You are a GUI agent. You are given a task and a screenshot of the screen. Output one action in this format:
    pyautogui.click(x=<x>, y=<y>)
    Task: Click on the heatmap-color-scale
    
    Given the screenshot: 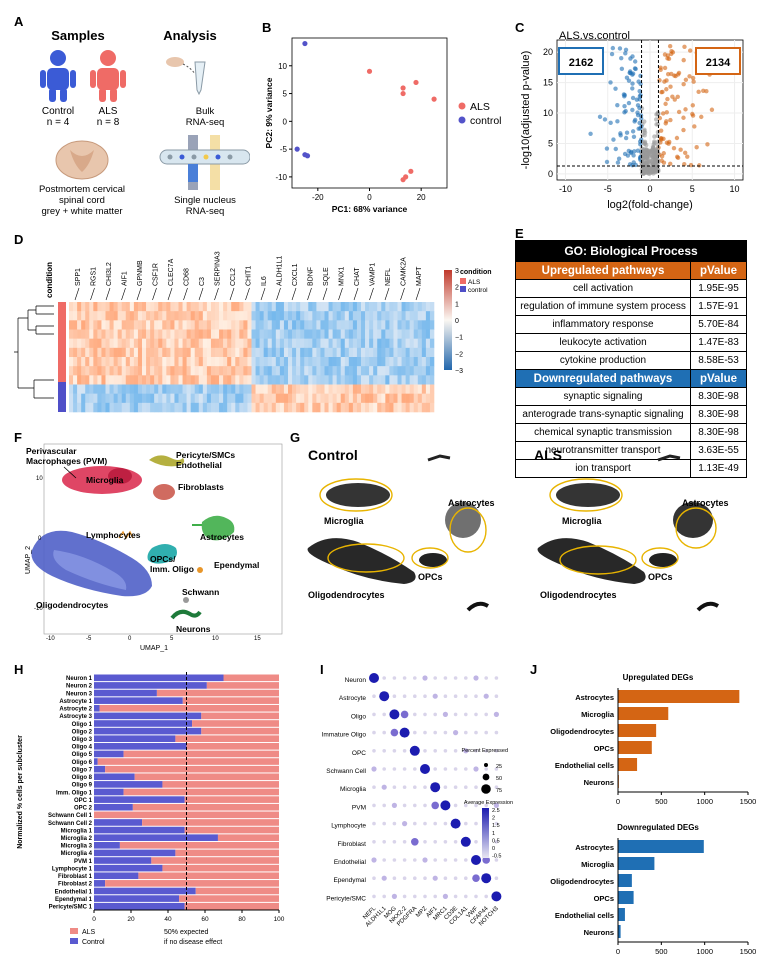 What is the action you would take?
    pyautogui.click(x=448, y=320)
    